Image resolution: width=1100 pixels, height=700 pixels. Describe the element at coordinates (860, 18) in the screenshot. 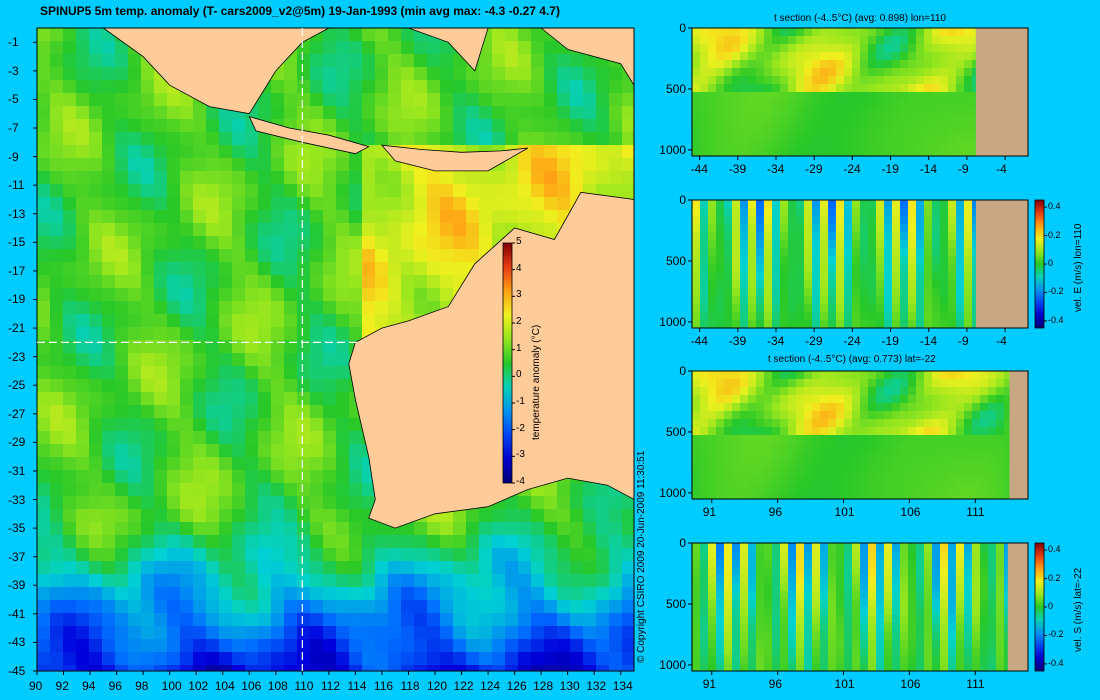

I see `section-title: t section (-4..5°C) (avg: 0.898) lon=110` at that location.